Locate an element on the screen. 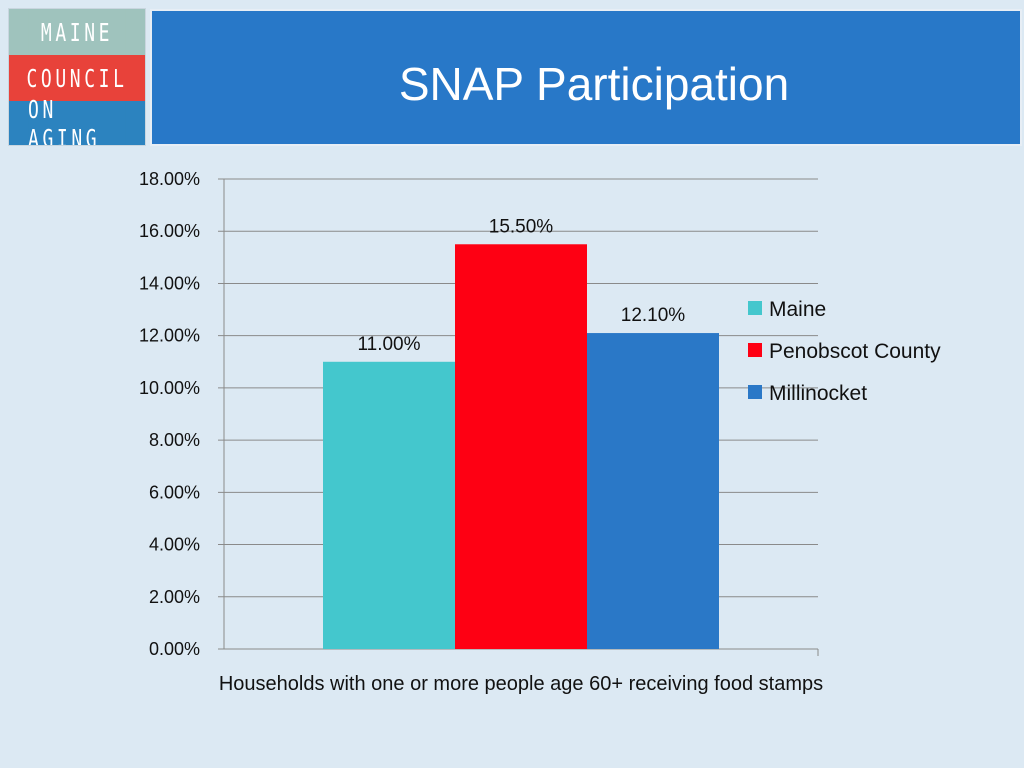  y-tick-label: 6.00% is located at coordinates (174, 492).